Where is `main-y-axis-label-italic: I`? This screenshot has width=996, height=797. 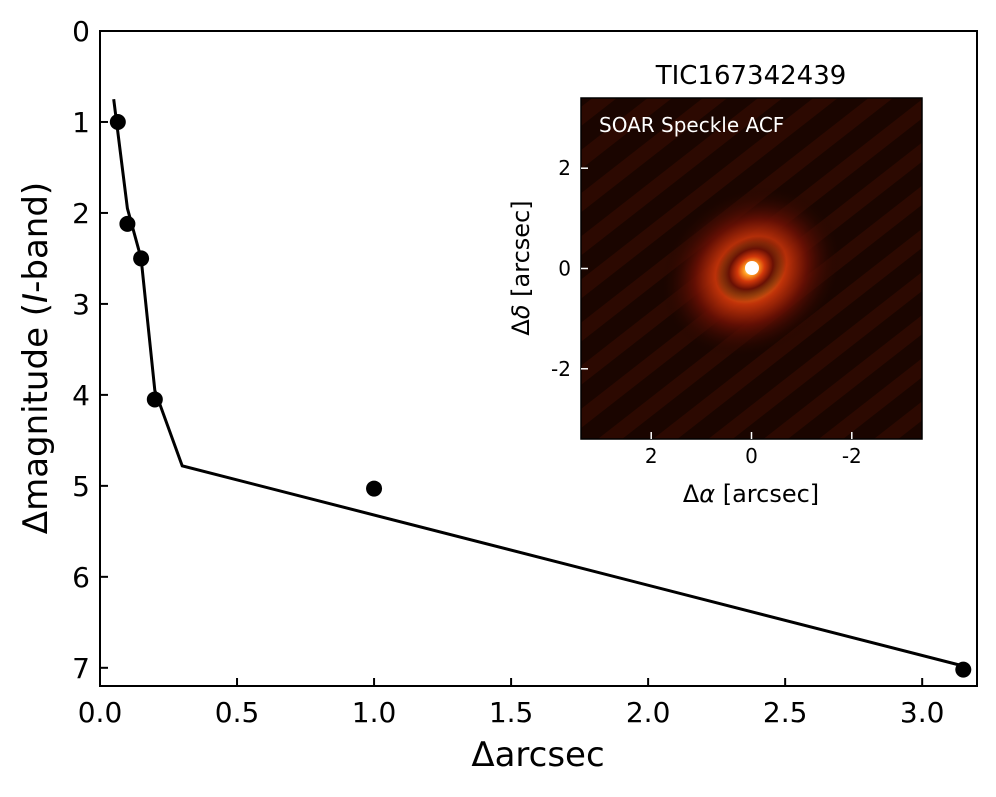
main-y-axis-label-italic: I is located at coordinates (36, 298).